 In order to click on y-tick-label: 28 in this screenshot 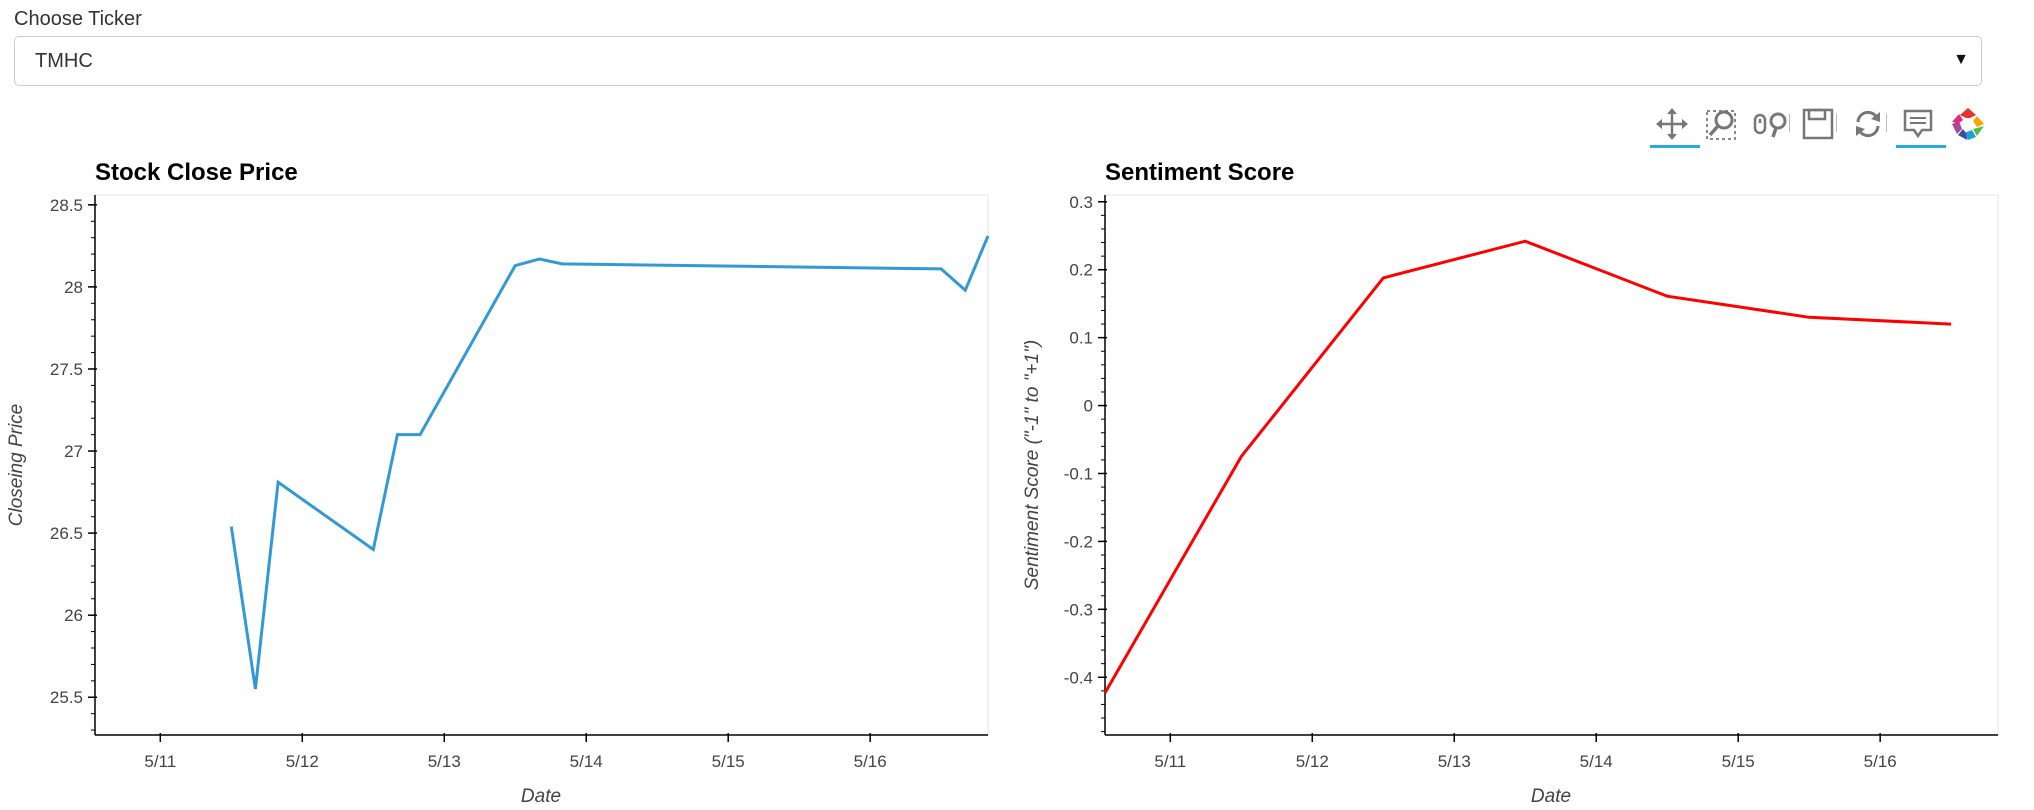, I will do `click(73, 287)`.